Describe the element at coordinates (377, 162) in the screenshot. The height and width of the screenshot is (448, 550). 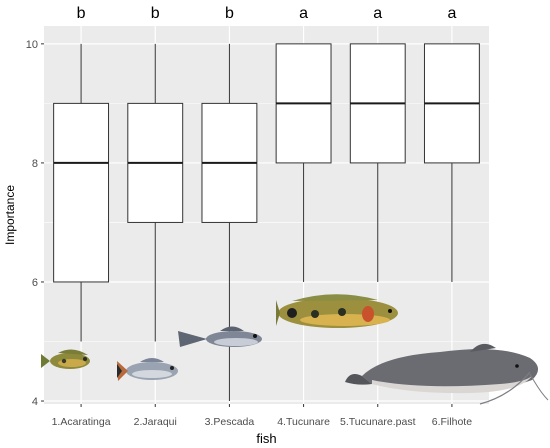
I see `box-5-tucunare-past` at that location.